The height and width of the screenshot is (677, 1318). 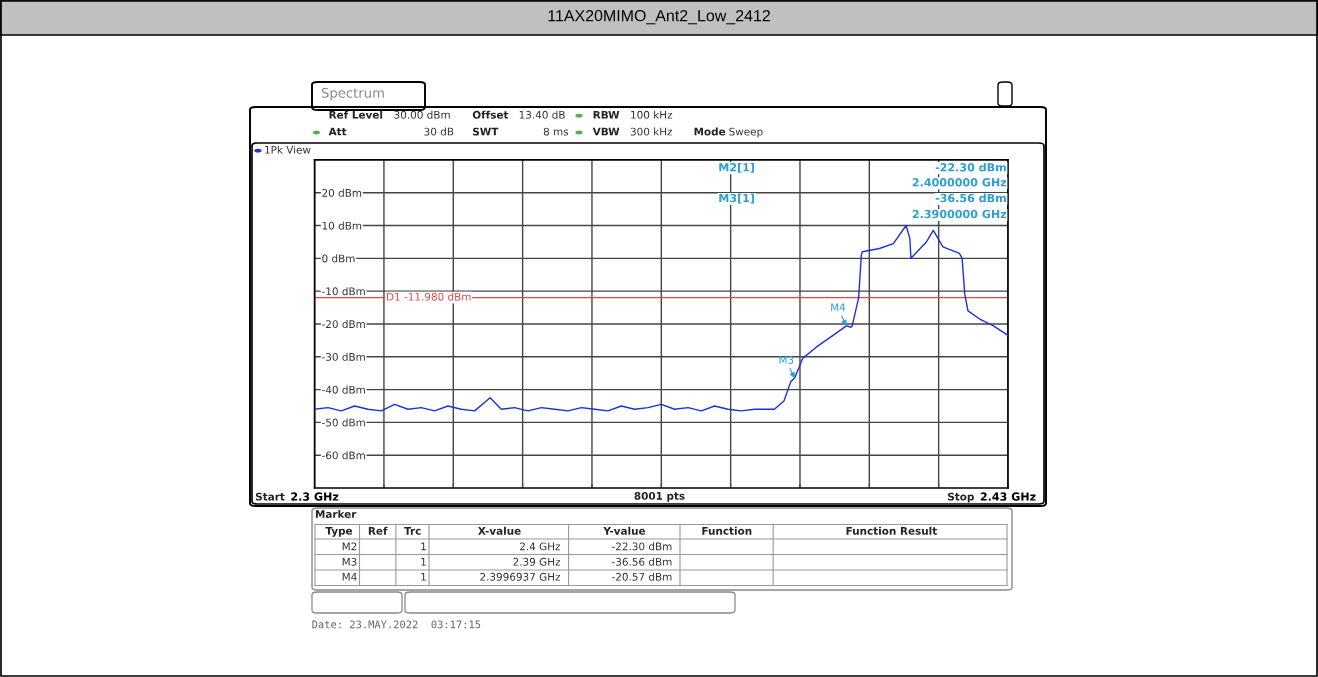 I want to click on y-tick-label: 10 dBm, so click(x=342, y=225).